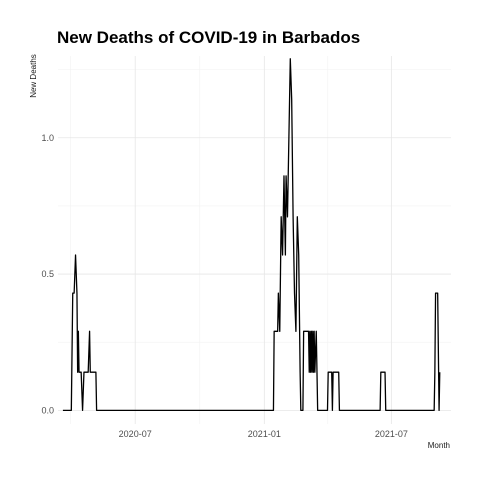 The width and height of the screenshot is (480, 480). I want to click on y-tick-label: 1.0, so click(47, 138).